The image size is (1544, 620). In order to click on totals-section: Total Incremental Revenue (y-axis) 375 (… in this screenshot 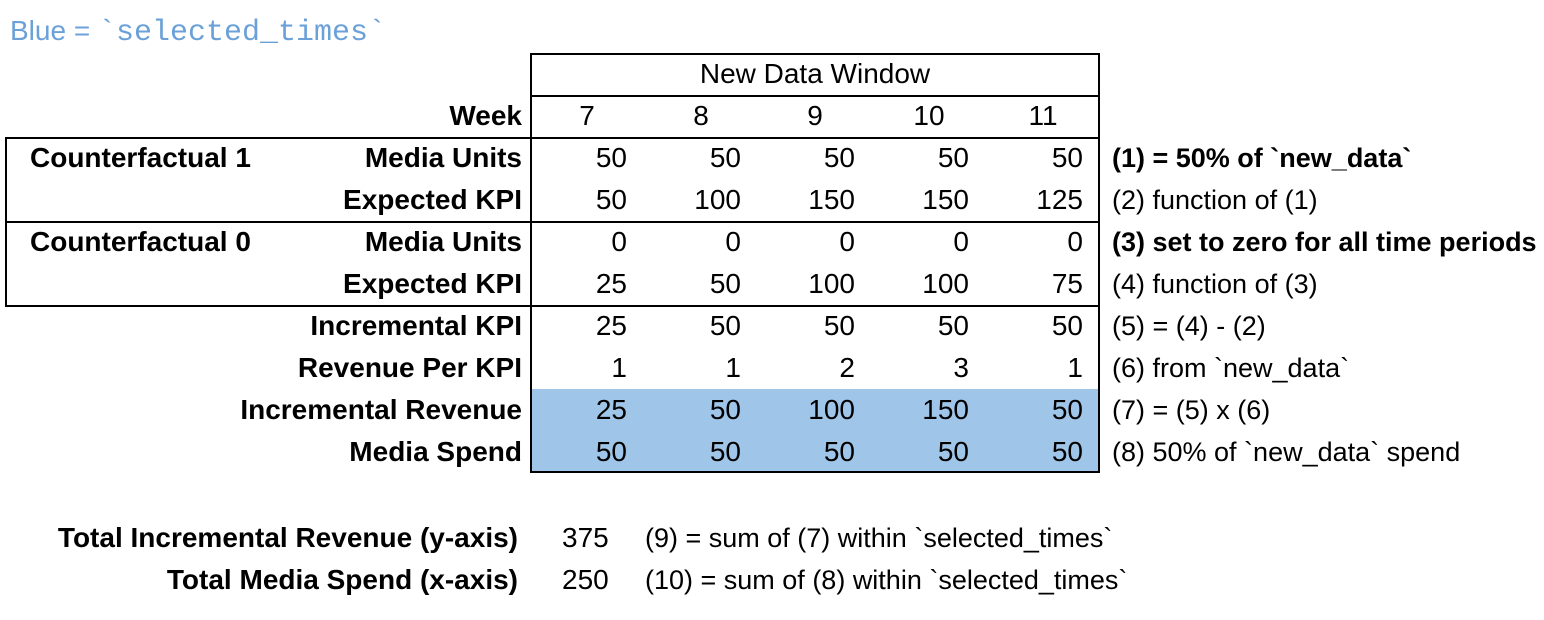, I will do `click(772, 559)`.